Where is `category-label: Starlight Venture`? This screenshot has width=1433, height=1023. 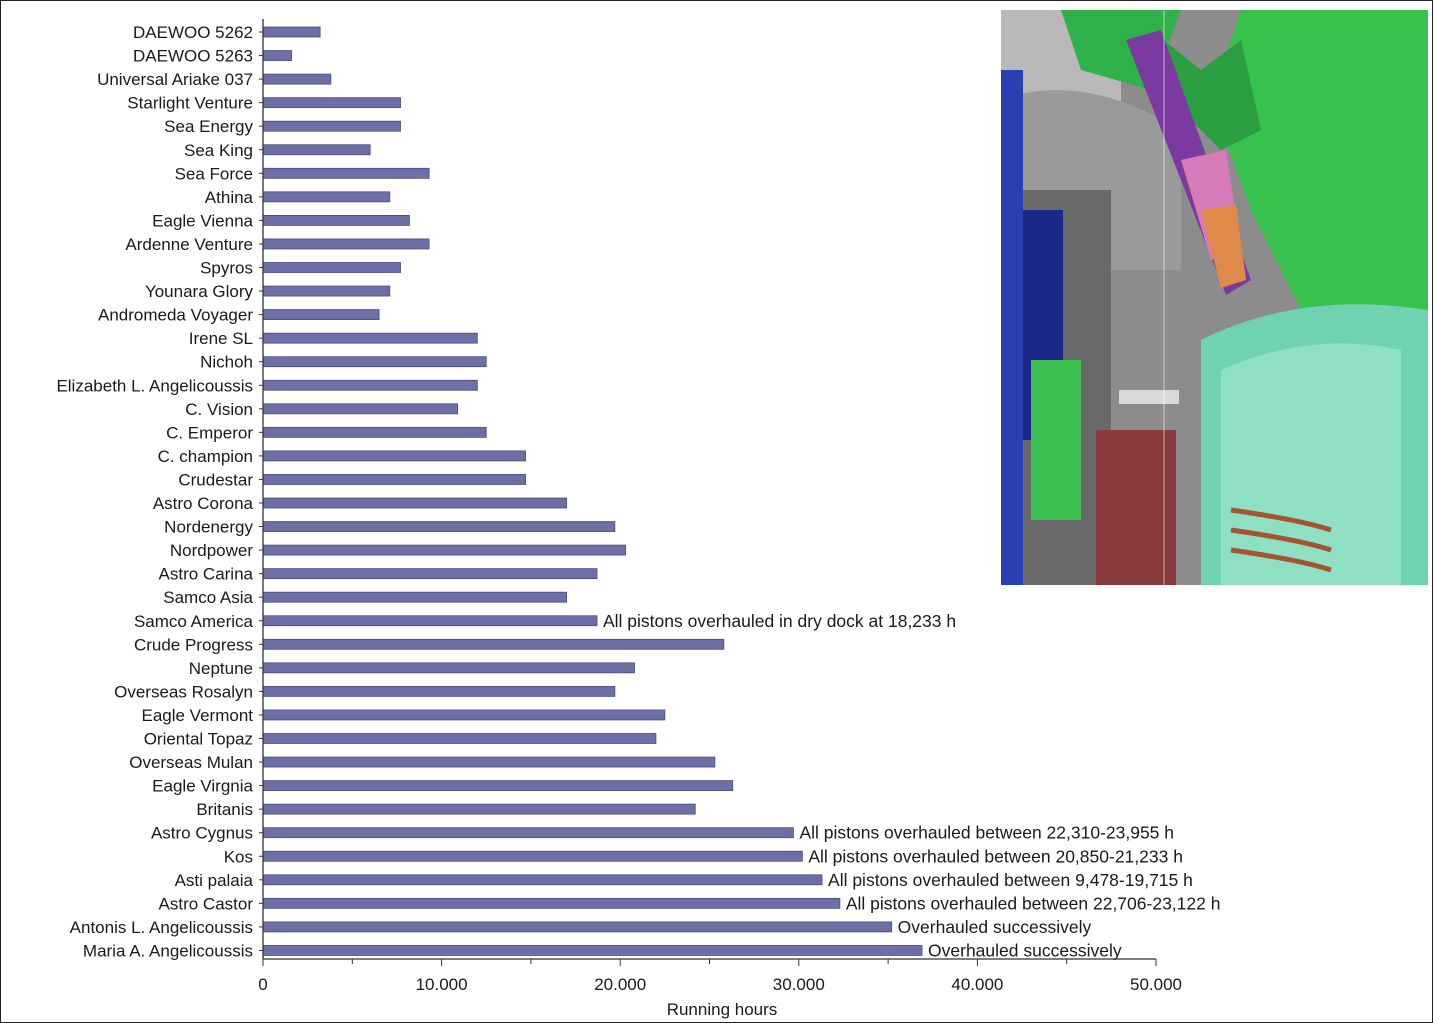 category-label: Starlight Venture is located at coordinates (190, 103).